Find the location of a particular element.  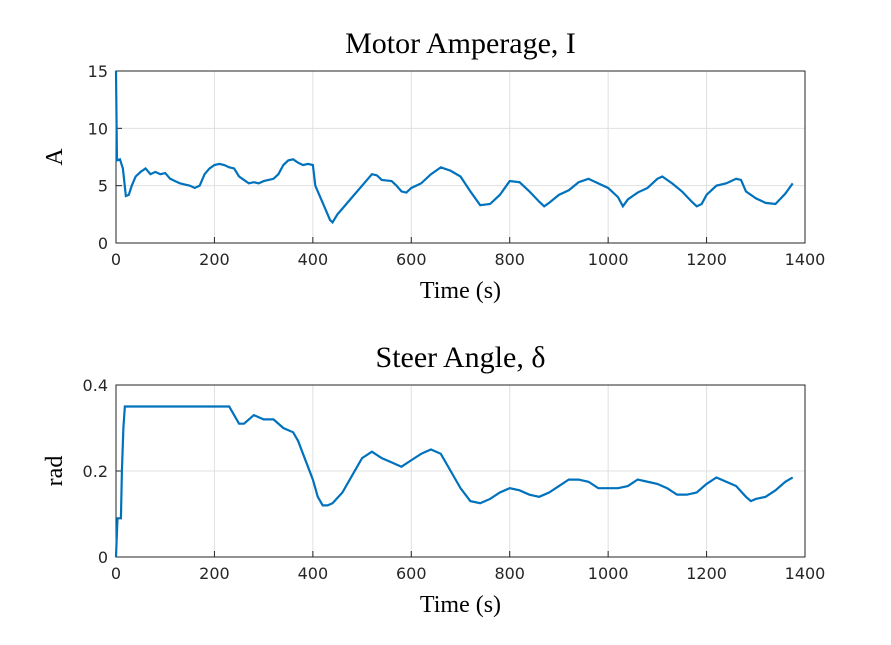

chart-title: Steer Angle, δ is located at coordinates (461, 357).